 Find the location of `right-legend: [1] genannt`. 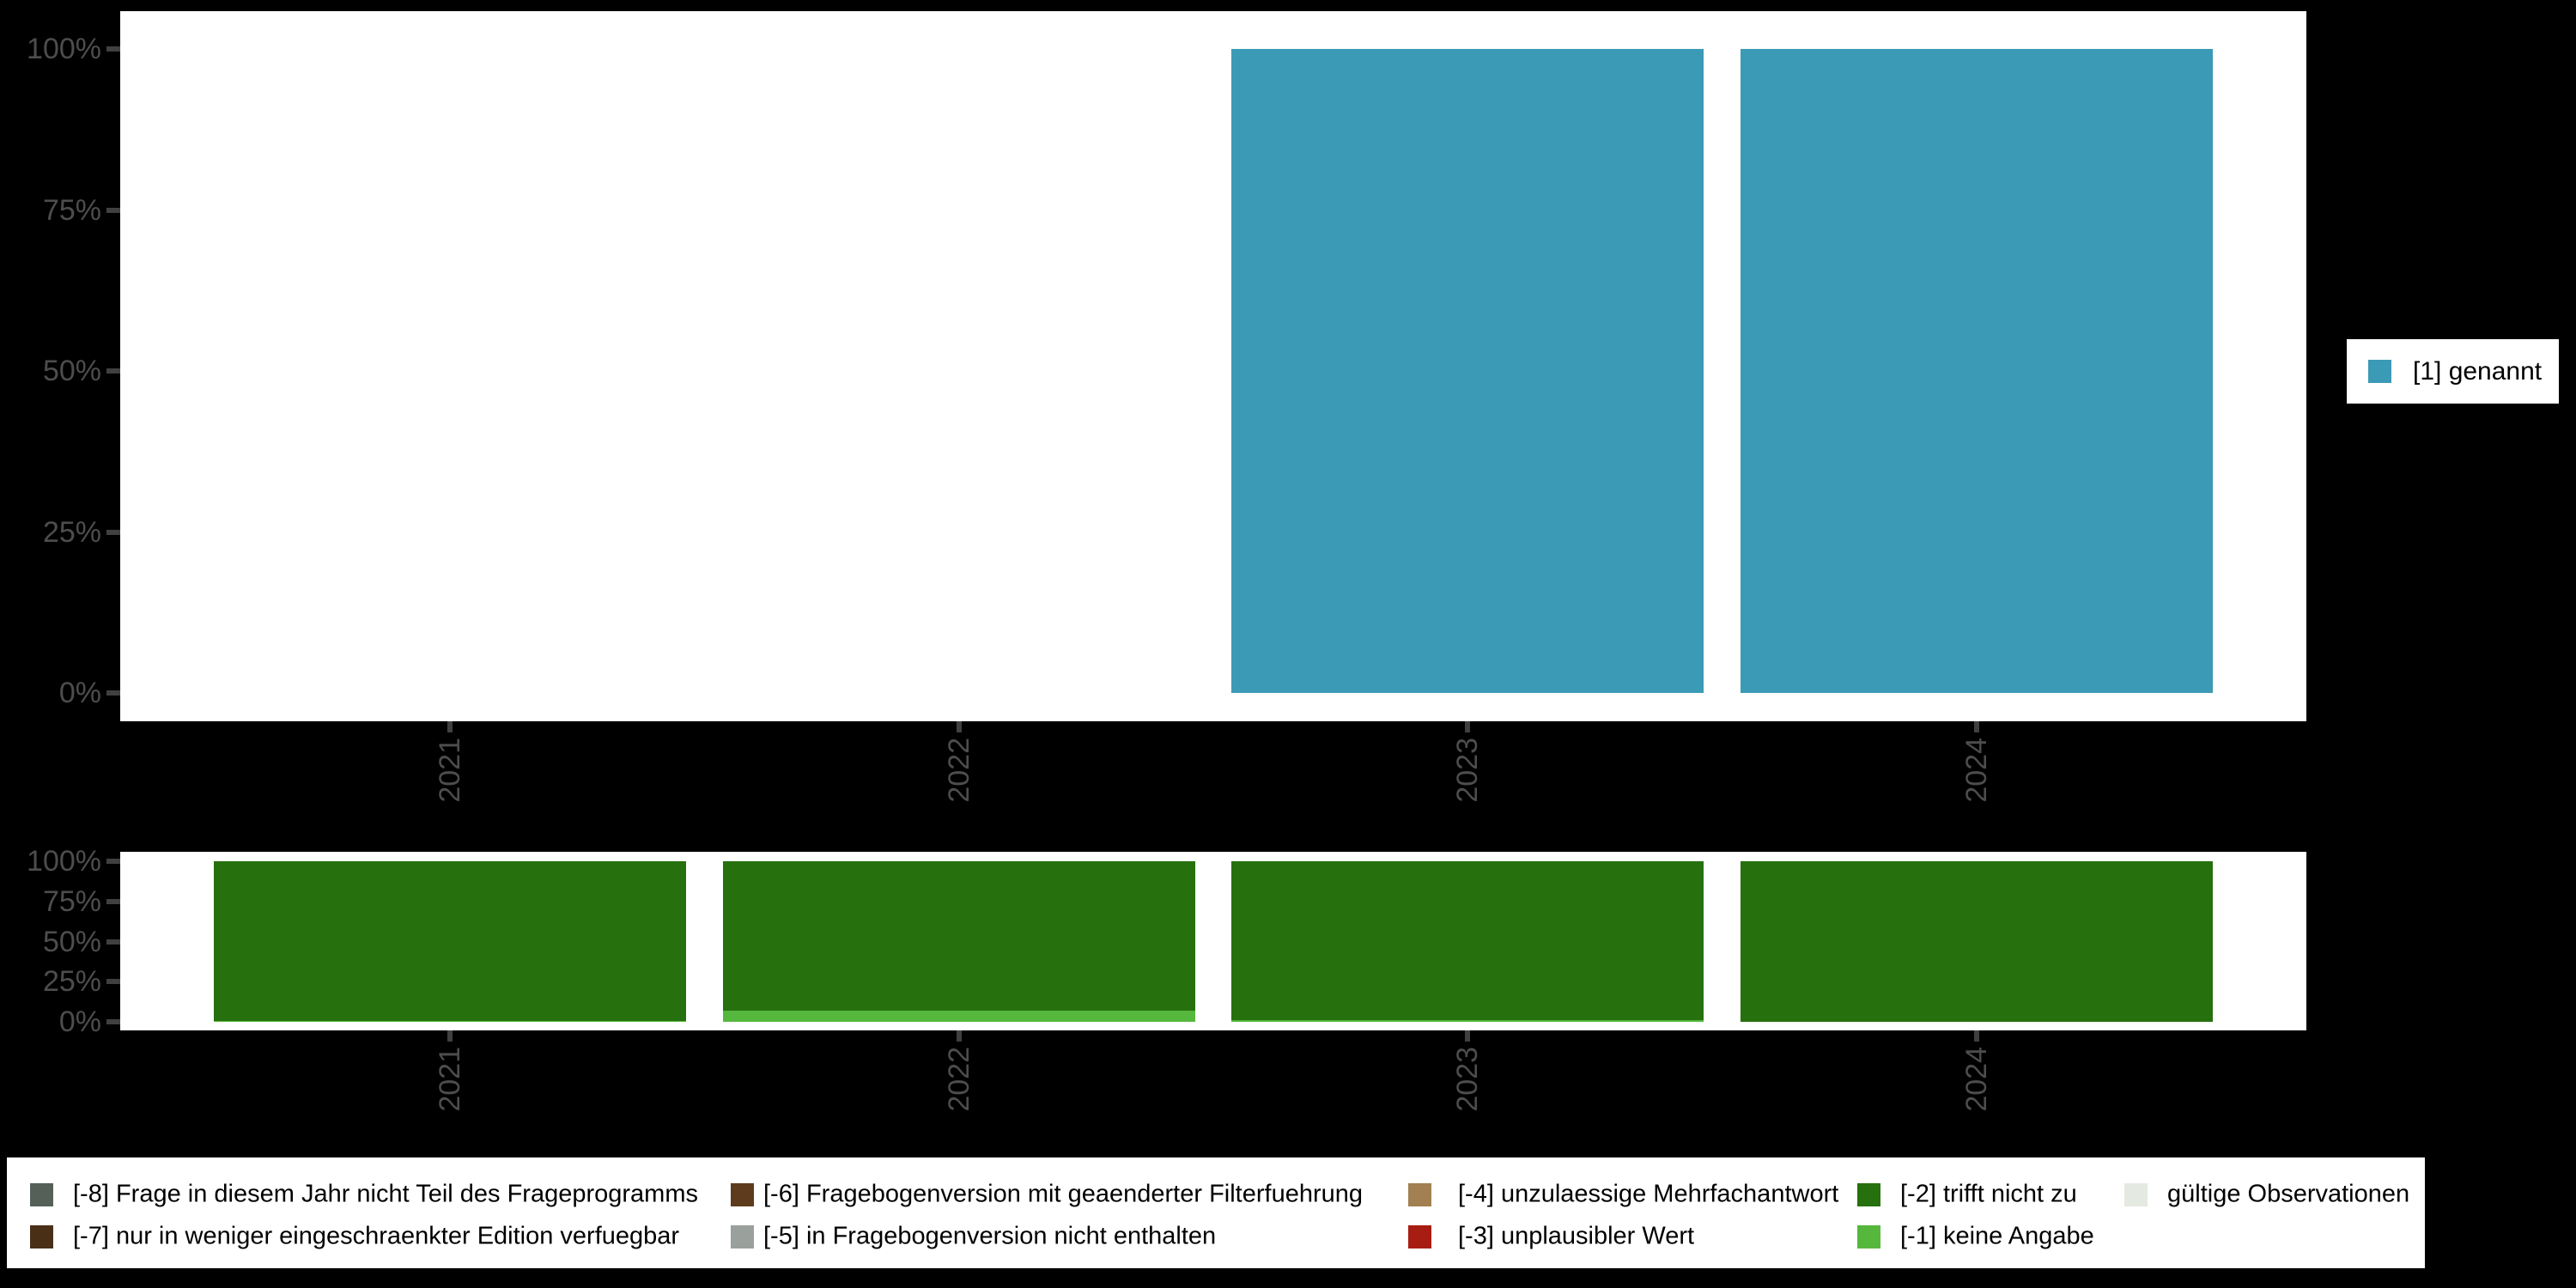

right-legend: [1] genannt is located at coordinates (2453, 371).